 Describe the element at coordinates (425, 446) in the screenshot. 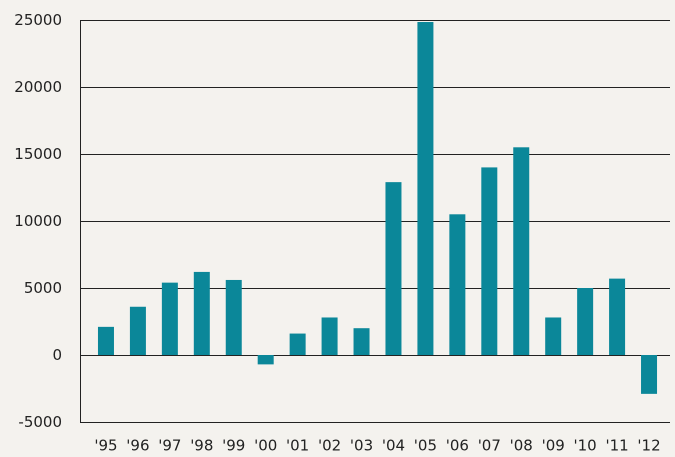

I see `x-tick-label: '05` at that location.